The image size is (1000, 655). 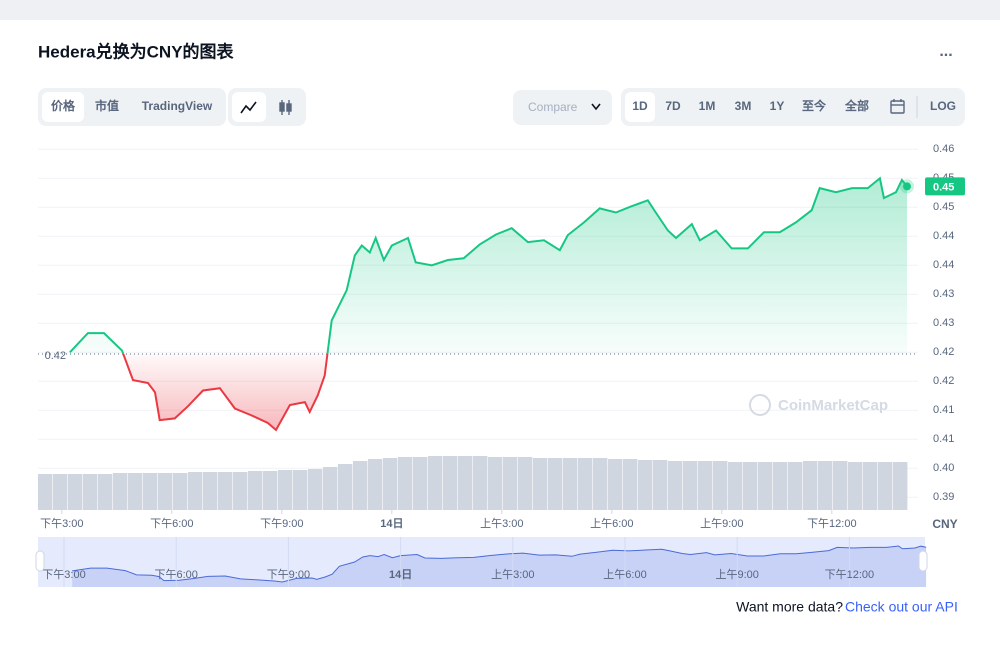 What do you see at coordinates (897, 106) in the screenshot?
I see `calendar-icon` at bounding box center [897, 106].